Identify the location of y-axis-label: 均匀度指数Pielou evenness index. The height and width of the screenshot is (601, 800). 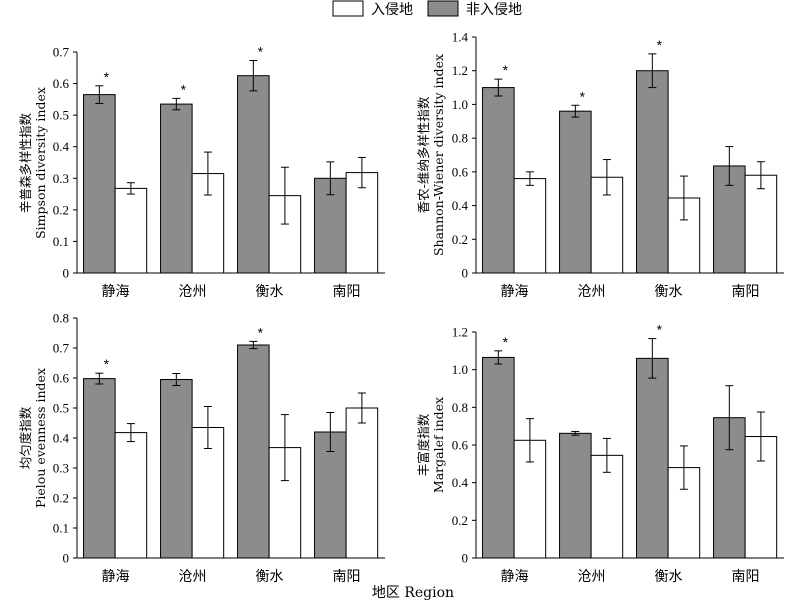
(33, 438).